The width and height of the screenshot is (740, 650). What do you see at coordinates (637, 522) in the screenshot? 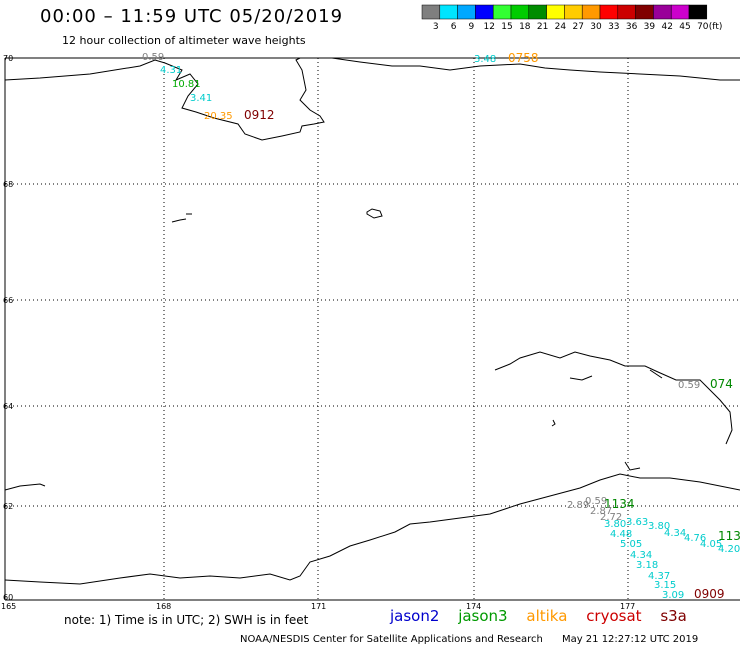
I see `wave-height-label: 3.63` at bounding box center [637, 522].